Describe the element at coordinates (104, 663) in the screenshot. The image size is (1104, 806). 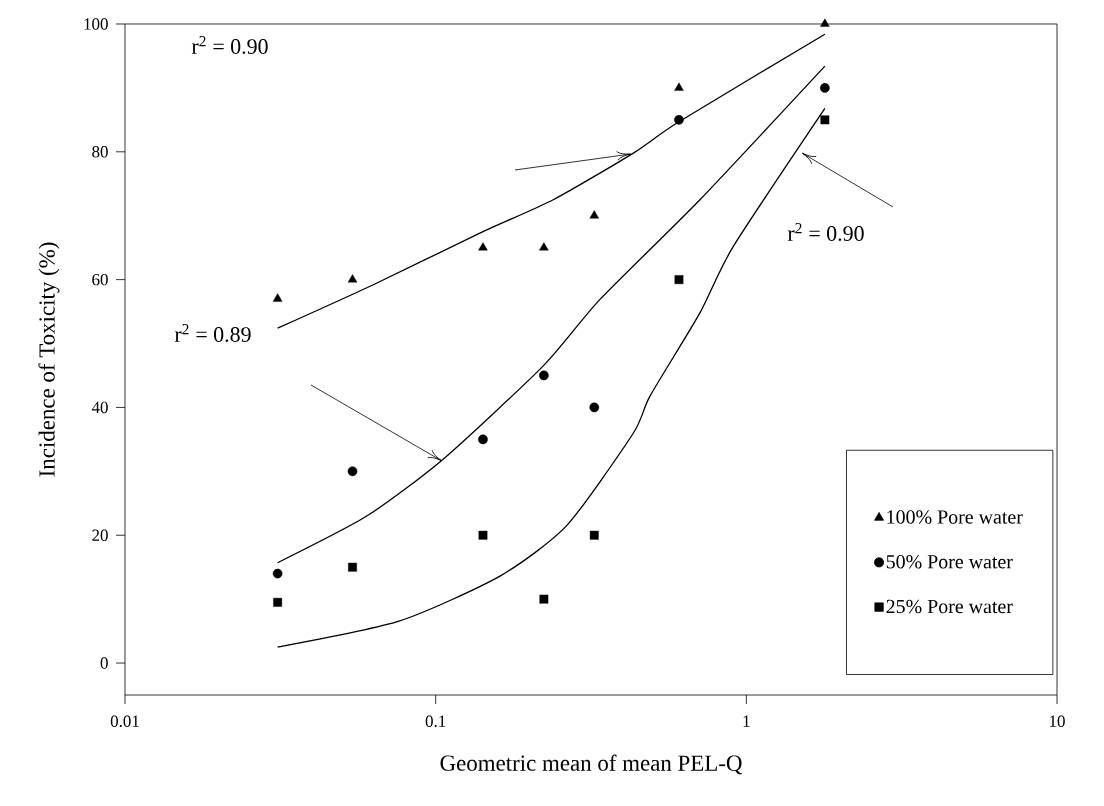
I see `y-tick-label: 0` at that location.